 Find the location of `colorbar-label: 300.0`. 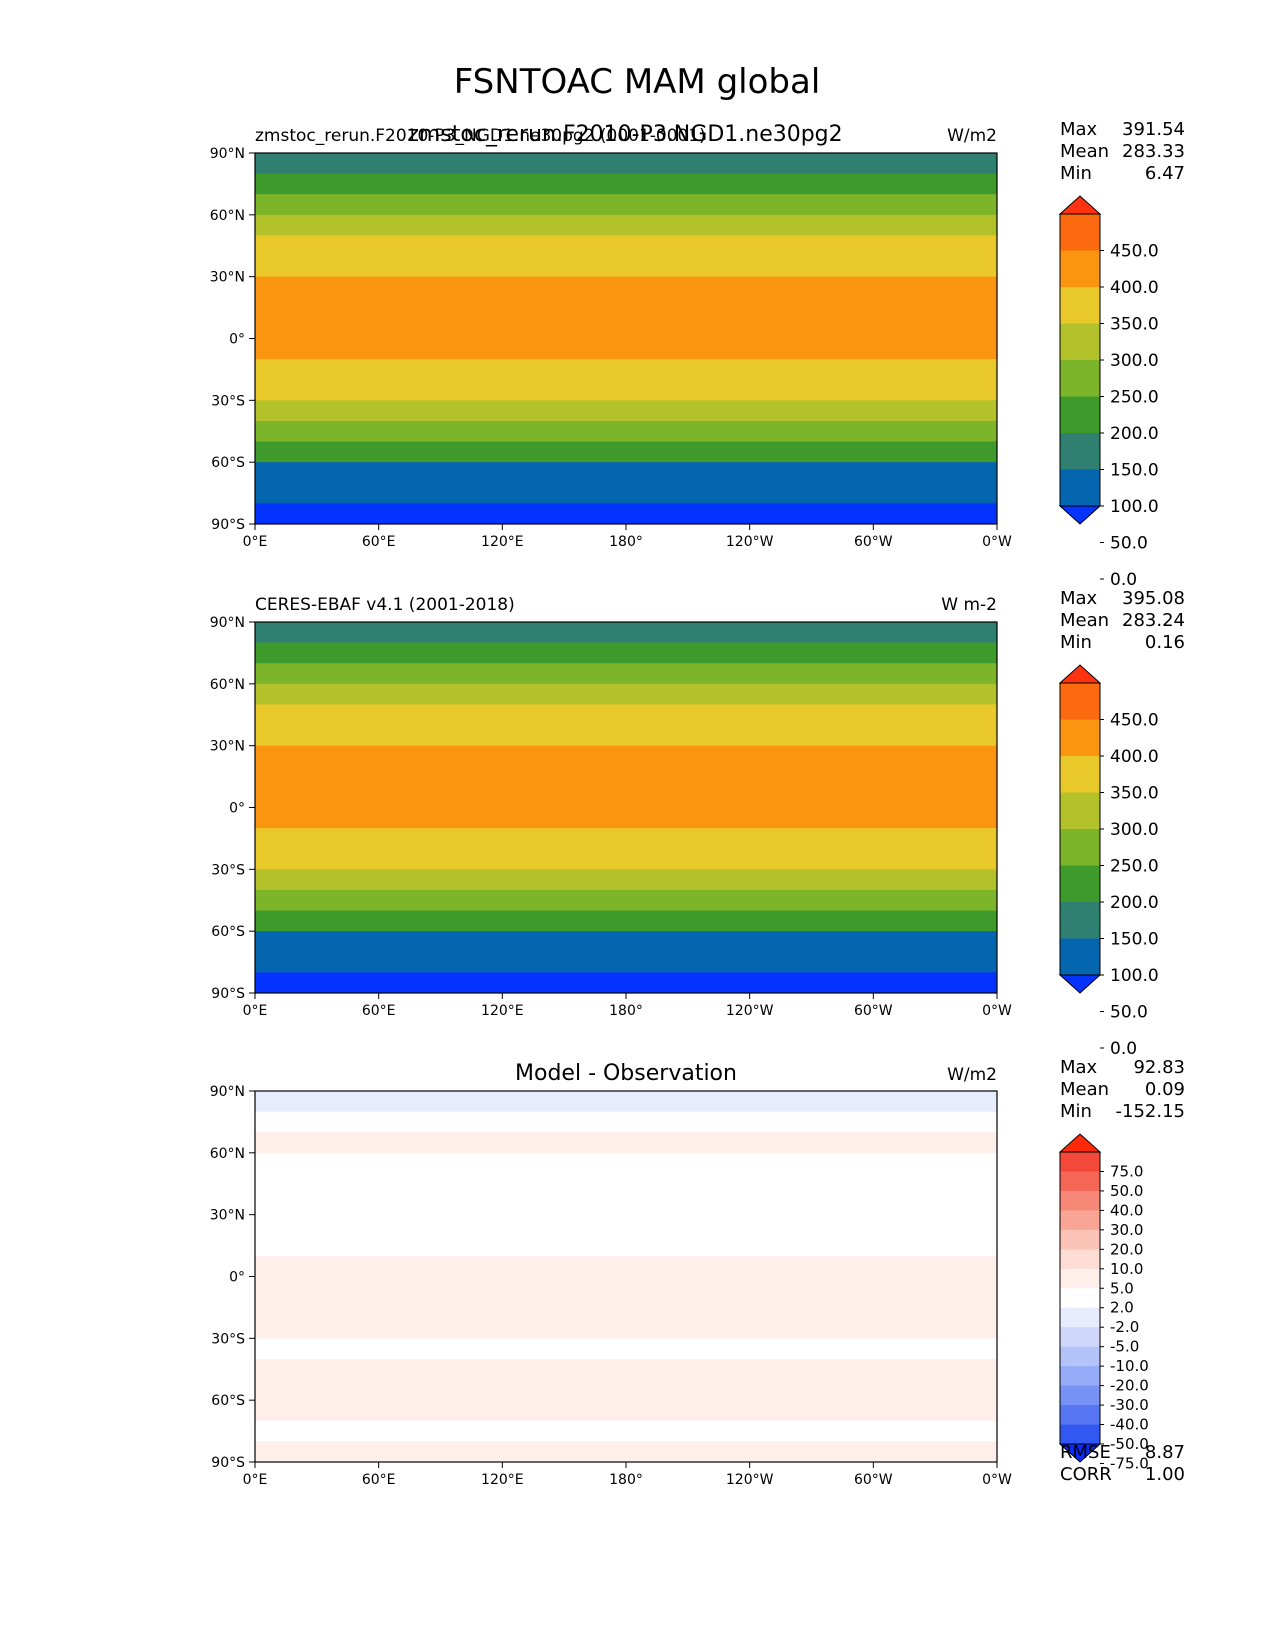

colorbar-label: 300.0 is located at coordinates (1134, 830).